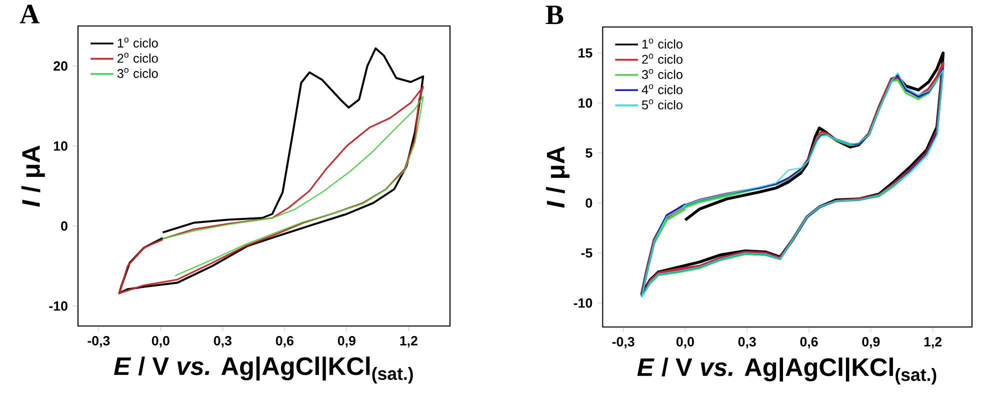 The image size is (1000, 401). I want to click on chart-title: A, so click(30, 14).